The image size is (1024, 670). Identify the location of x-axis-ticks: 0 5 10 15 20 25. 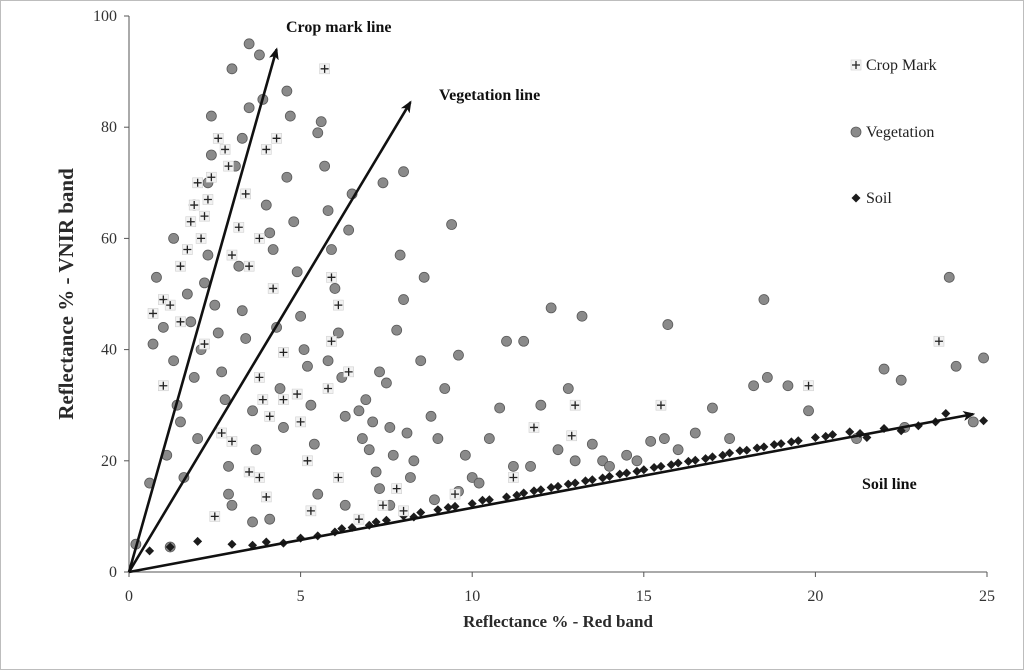
(560, 588).